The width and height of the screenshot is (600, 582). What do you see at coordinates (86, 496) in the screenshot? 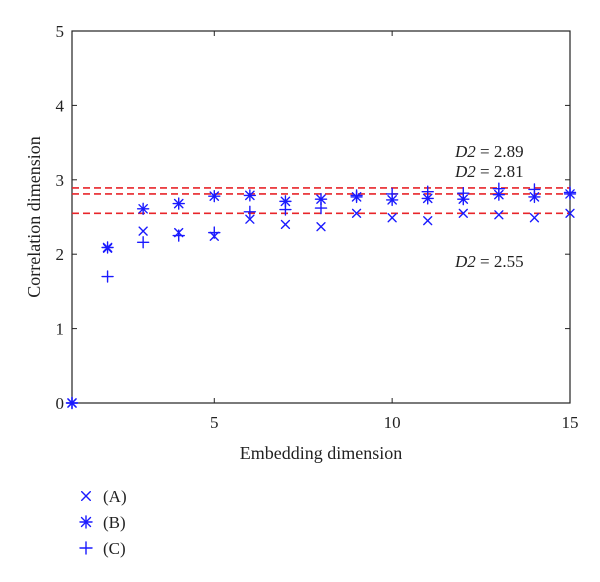
I see `legend-marker-x` at bounding box center [86, 496].